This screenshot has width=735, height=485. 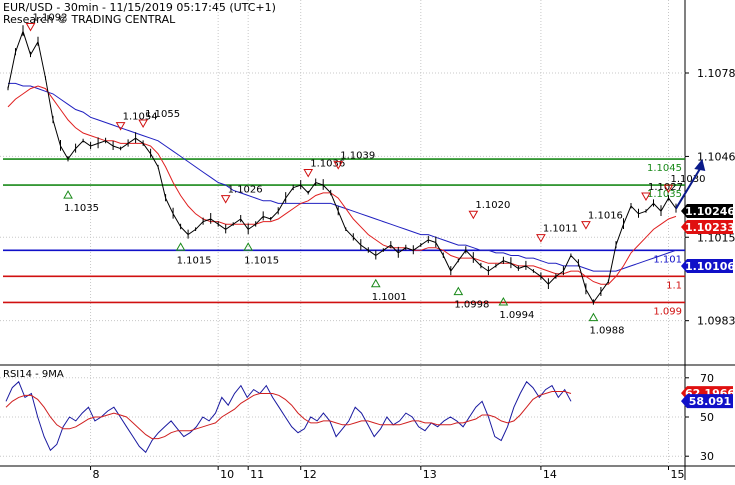 I want to click on time-tick-label: 14, so click(x=550, y=474).